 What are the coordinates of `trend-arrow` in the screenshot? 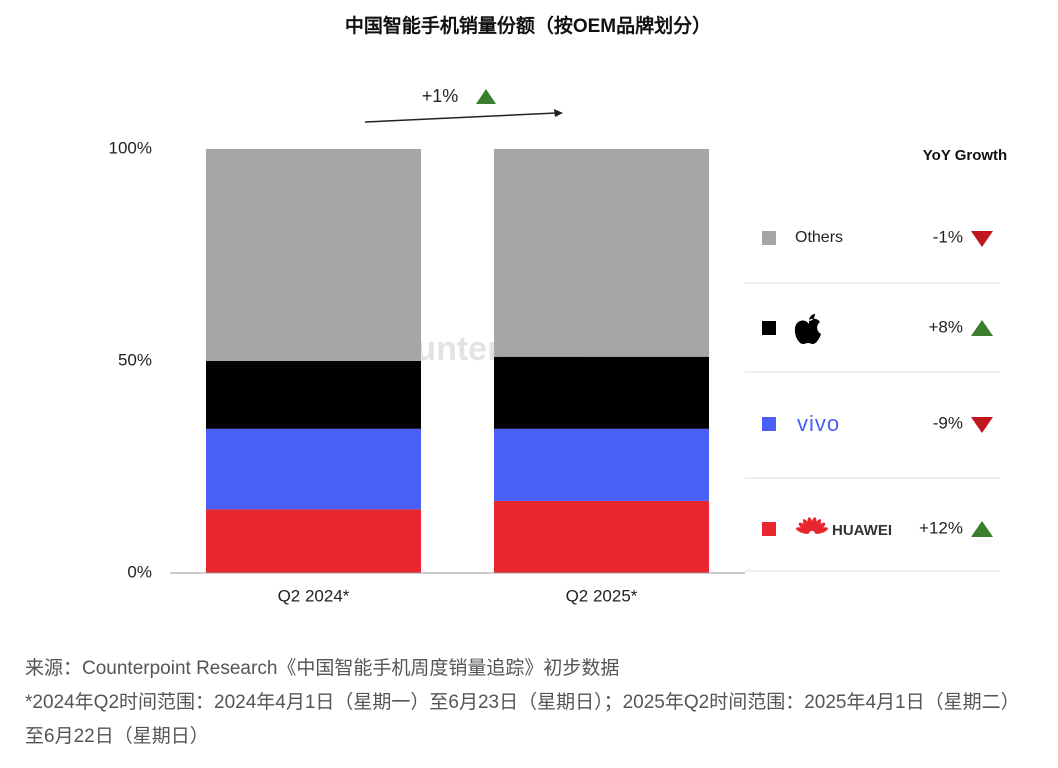 It's located at (460, 117).